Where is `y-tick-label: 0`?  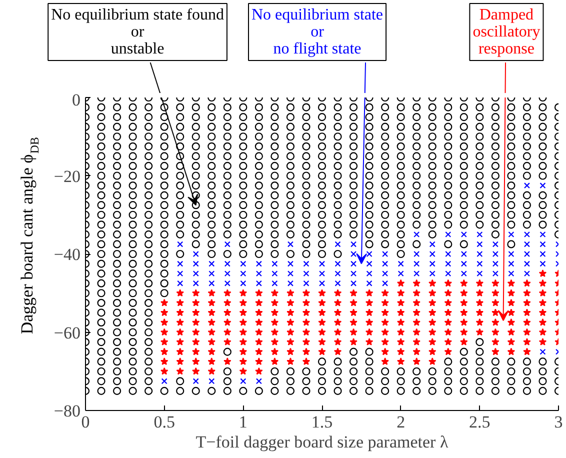 y-tick-label: 0 is located at coordinates (76, 100).